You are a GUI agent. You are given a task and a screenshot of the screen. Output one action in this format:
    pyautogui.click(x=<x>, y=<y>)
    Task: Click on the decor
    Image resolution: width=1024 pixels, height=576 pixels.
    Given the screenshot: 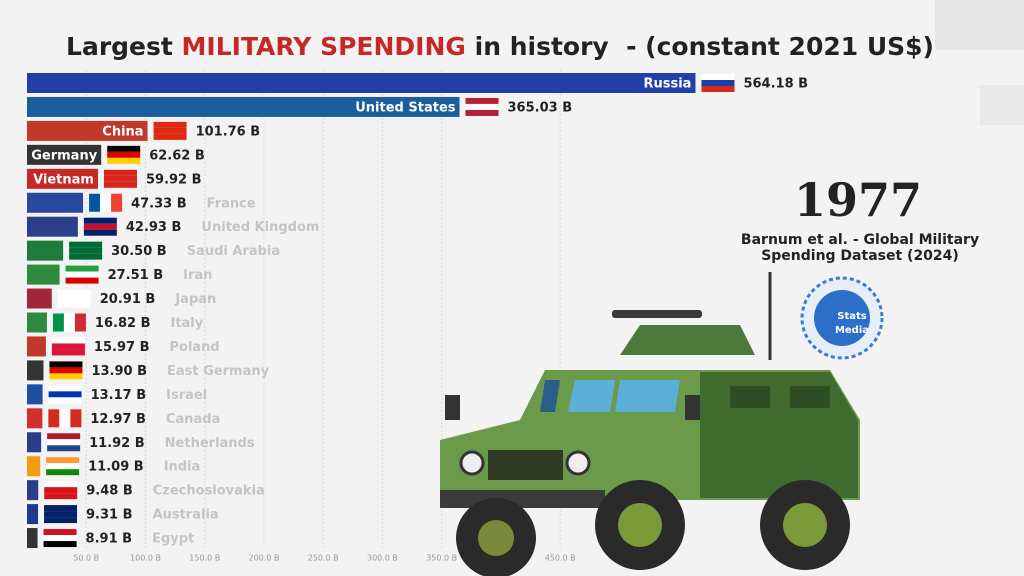 What is the action you would take?
    pyautogui.click(x=1002, y=105)
    